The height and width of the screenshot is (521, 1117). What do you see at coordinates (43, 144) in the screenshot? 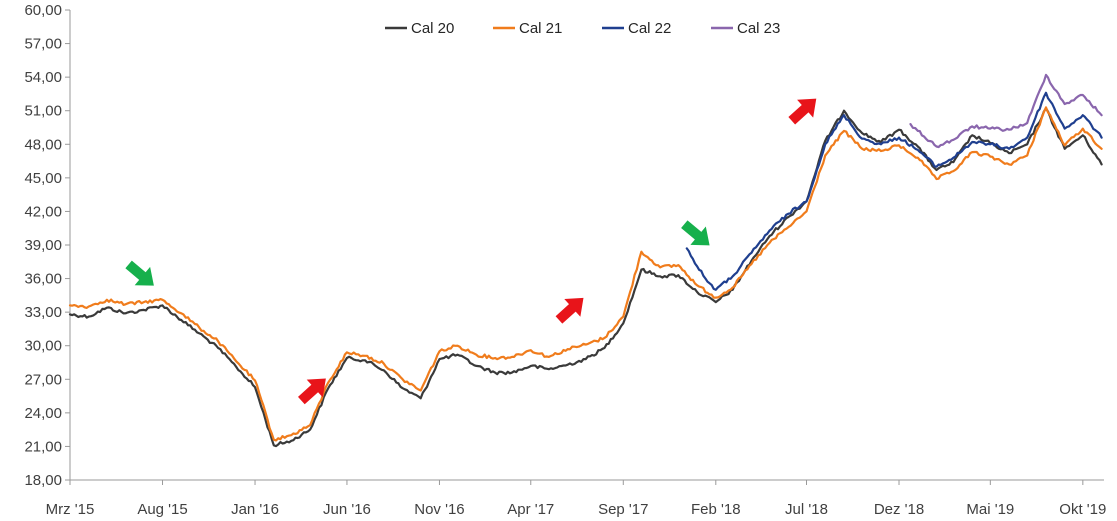
I see `y-tick-label: 48,00` at bounding box center [43, 144].